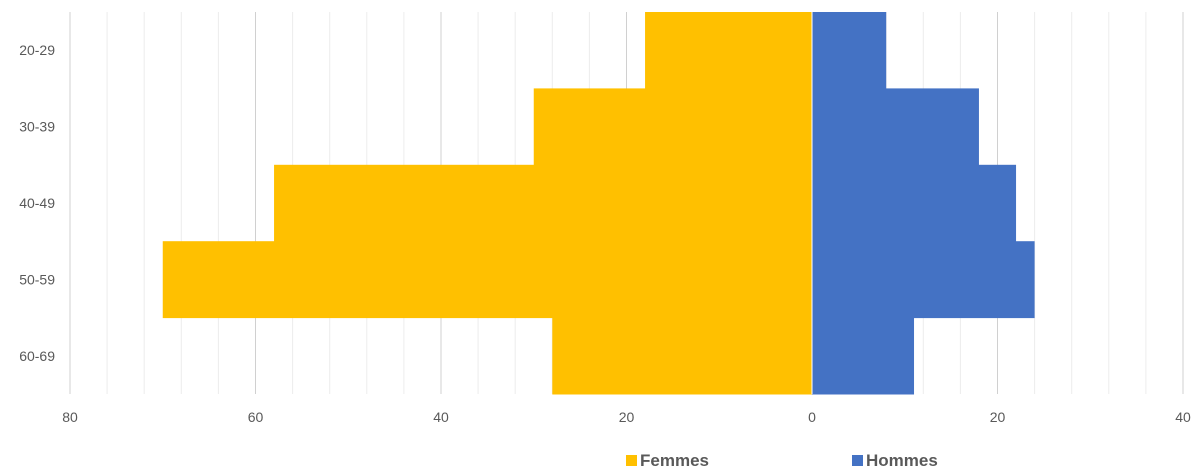 This screenshot has height=470, width=1192. I want to click on y-axis-tick-labels: 20-29 30-39 40-49 50-59 60-69, so click(37, 203).